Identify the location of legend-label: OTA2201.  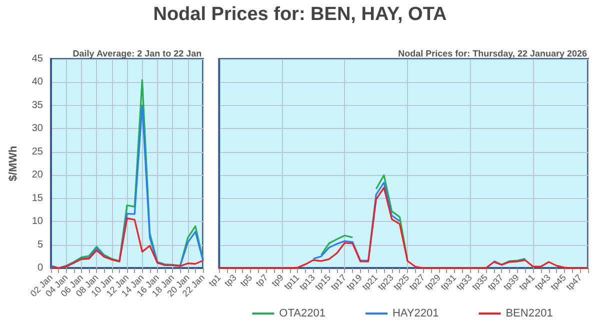
(302, 314).